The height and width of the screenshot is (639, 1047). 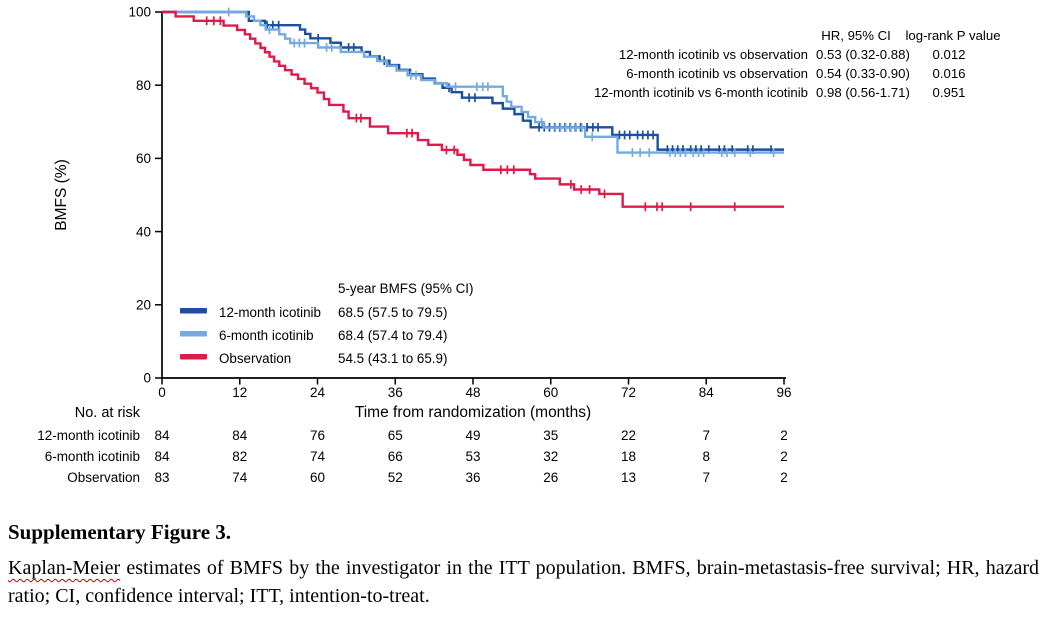 What do you see at coordinates (318, 392) in the screenshot?
I see `x-tick-label: 24` at bounding box center [318, 392].